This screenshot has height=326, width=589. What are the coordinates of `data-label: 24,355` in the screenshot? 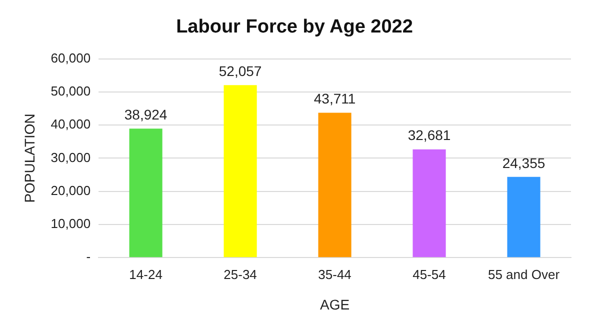 It's located at (524, 162).